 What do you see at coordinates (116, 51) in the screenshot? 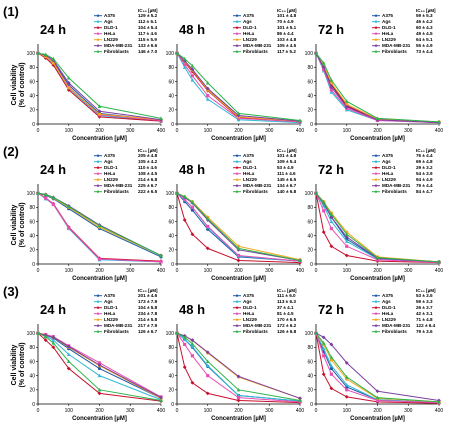
I see `legend-label: Fibroblasts` at bounding box center [116, 51].